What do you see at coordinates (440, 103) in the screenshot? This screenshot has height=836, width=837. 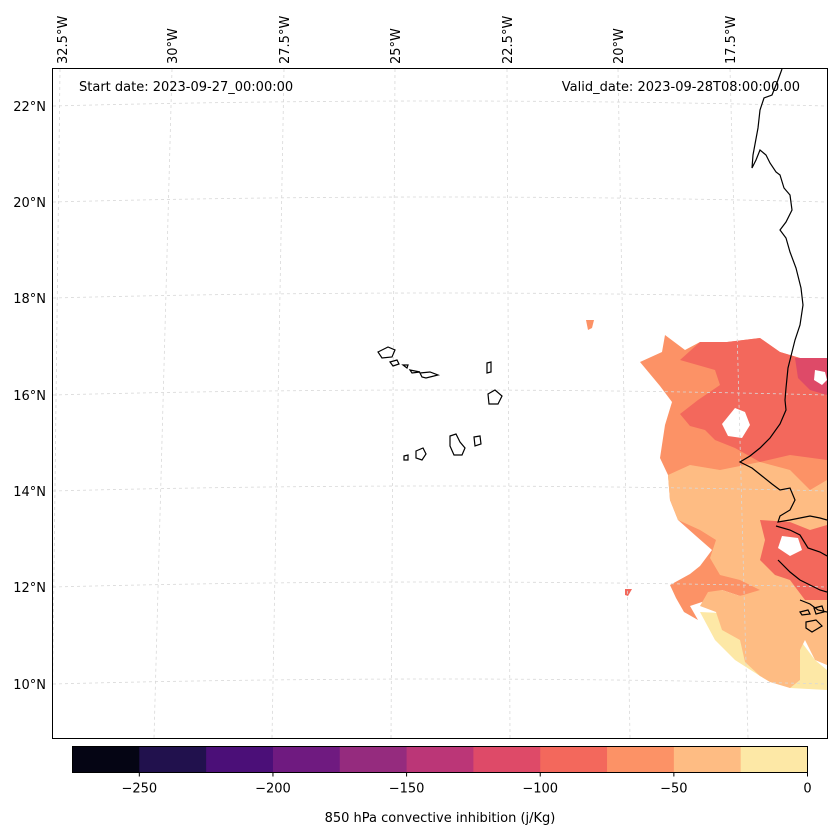 I see `parallel-22n` at bounding box center [440, 103].